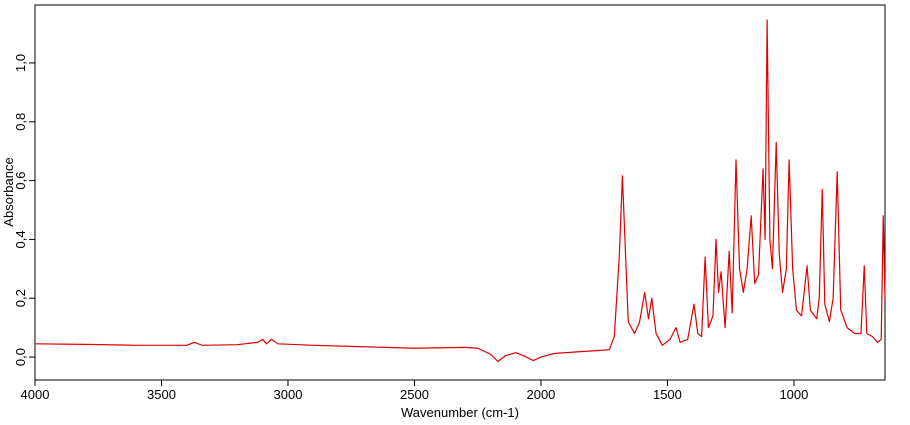 This screenshot has width=910, height=425. Describe the element at coordinates (161, 394) in the screenshot. I see `x-tick-label: 3500` at that location.